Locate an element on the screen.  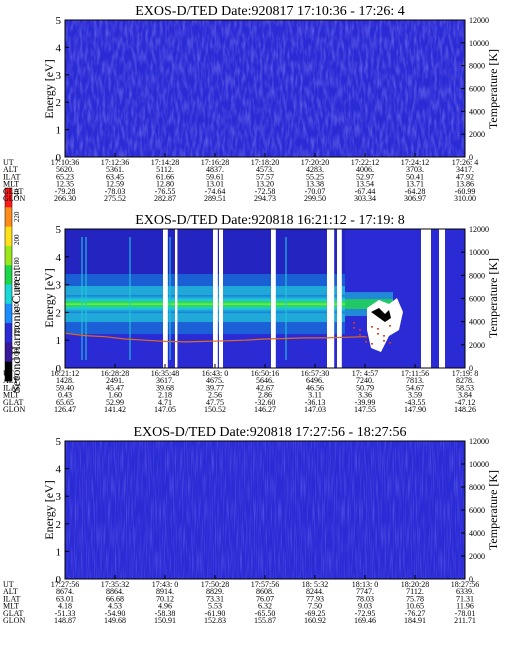
ephemeris-row-label: ALT is located at coordinates (10, 380).